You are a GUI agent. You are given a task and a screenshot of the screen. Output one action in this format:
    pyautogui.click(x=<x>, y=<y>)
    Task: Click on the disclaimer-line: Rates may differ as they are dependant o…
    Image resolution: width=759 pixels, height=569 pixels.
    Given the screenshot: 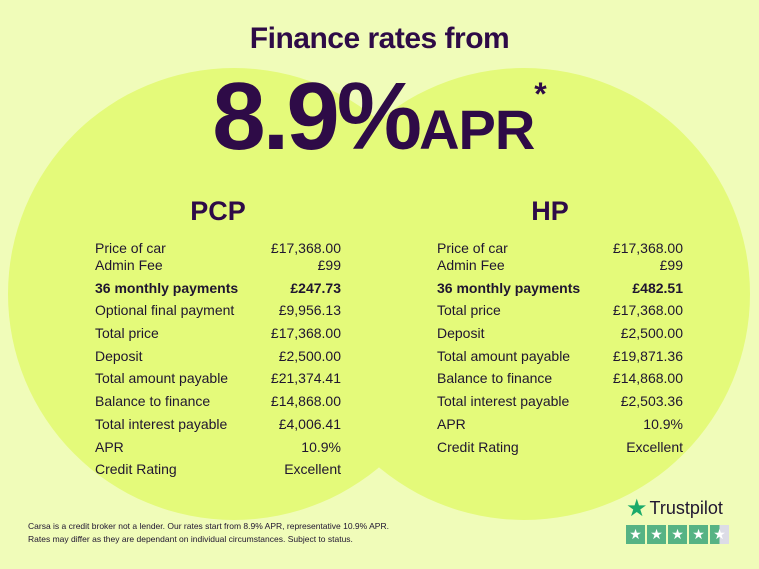 What is the action you would take?
    pyautogui.click(x=190, y=539)
    